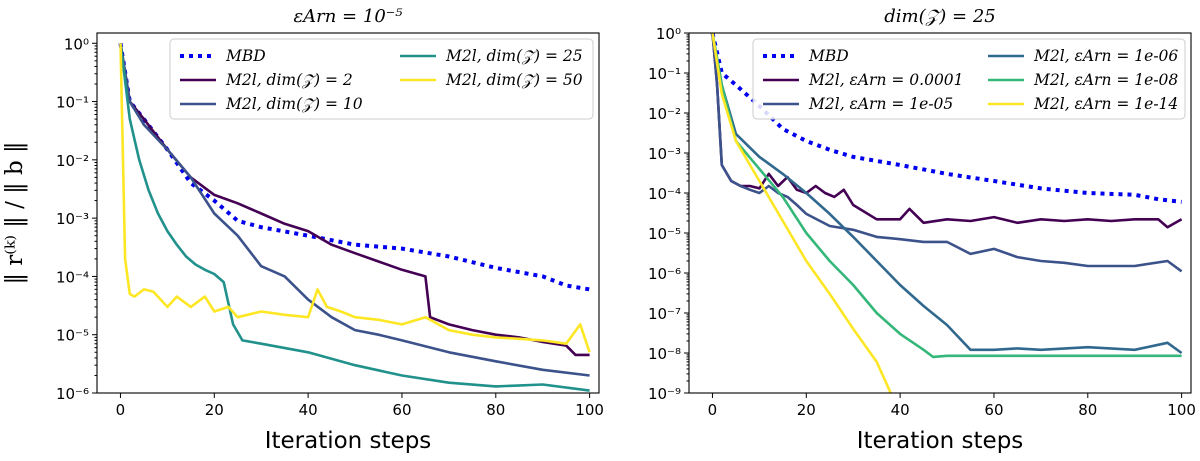 Image resolution: width=1200 pixels, height=461 pixels. I want to click on y-tick-label: 10⁻⁸, so click(664, 354).